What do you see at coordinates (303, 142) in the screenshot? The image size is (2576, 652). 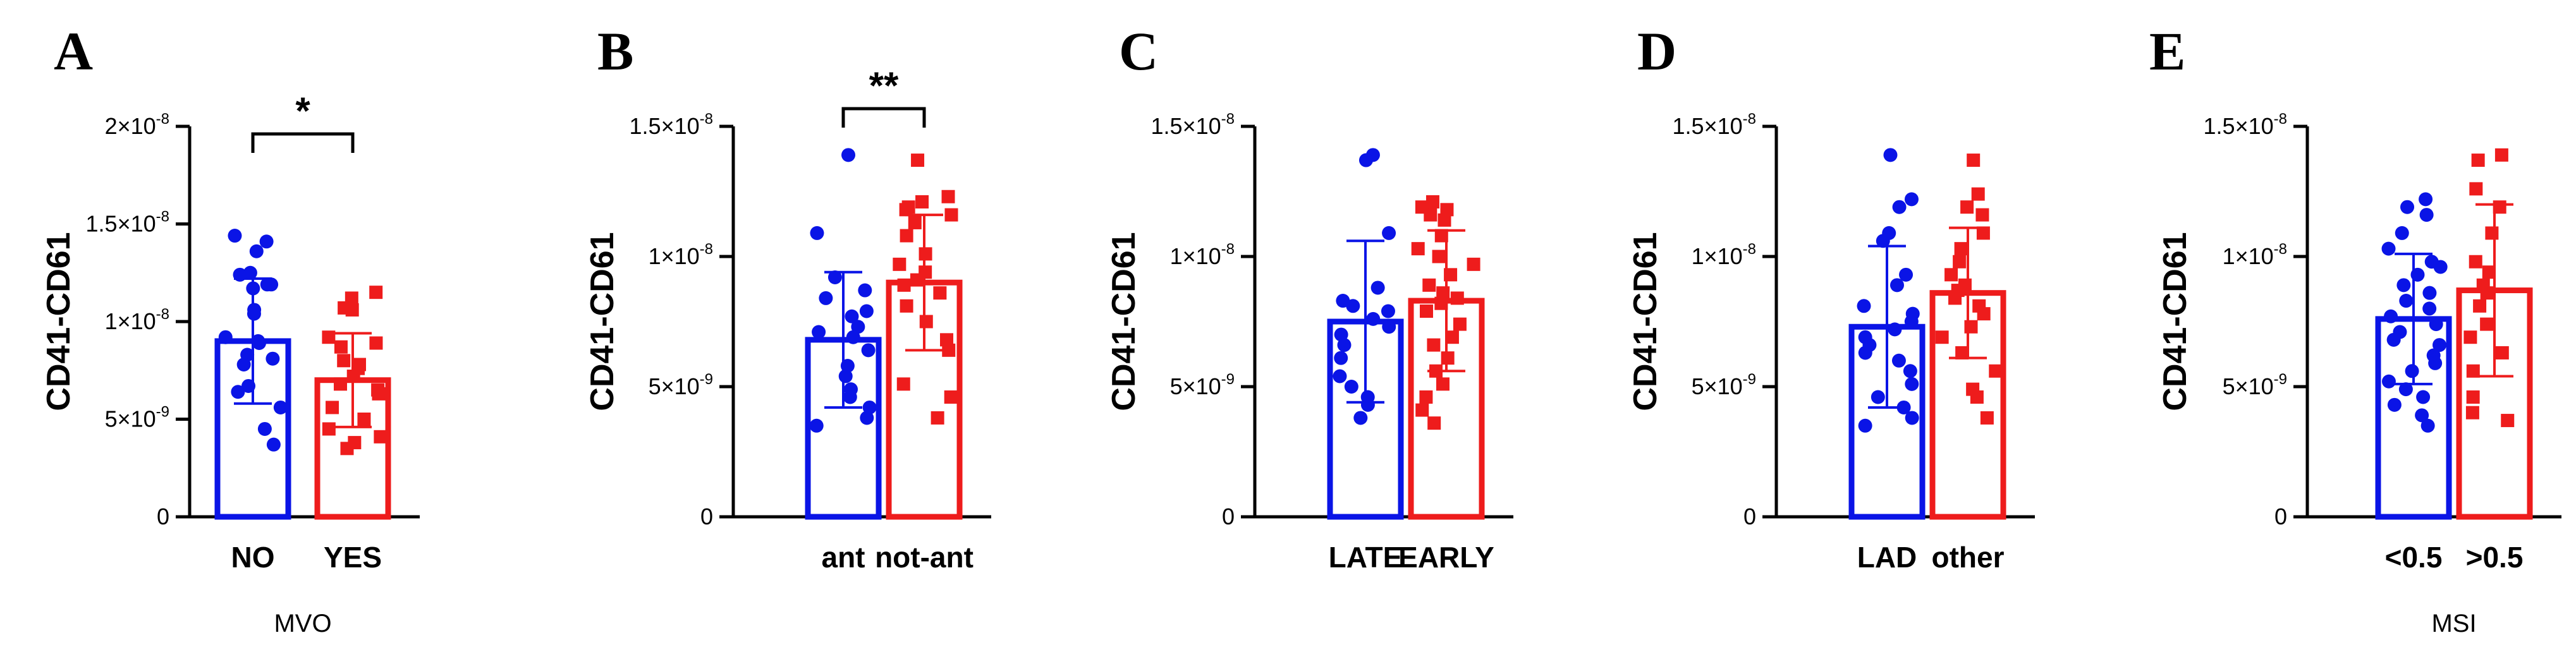 I see `significance-bracket` at bounding box center [303, 142].